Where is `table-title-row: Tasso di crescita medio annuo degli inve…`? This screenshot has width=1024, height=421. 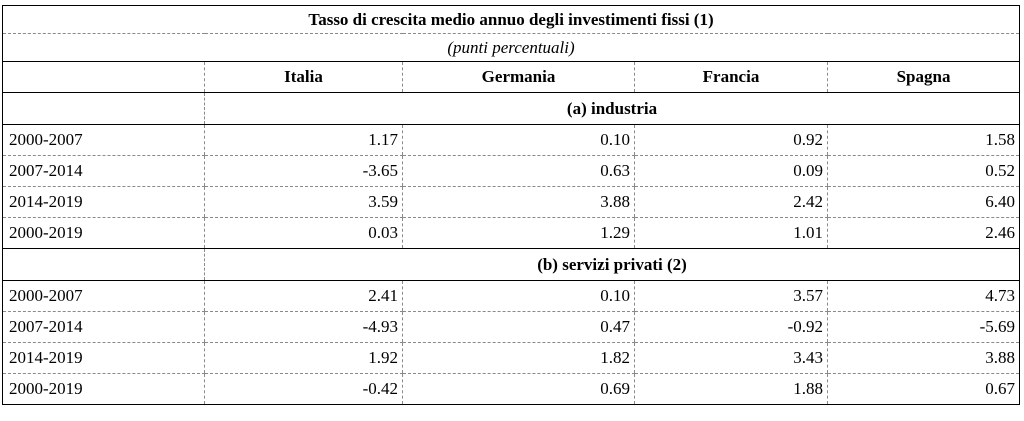
table-title-row: Tasso di crescita medio annuo degli inve… is located at coordinates (511, 19).